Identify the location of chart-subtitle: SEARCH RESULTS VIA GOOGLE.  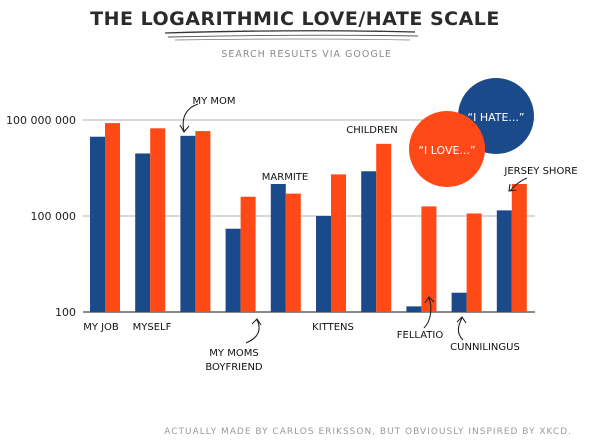
(306, 54).